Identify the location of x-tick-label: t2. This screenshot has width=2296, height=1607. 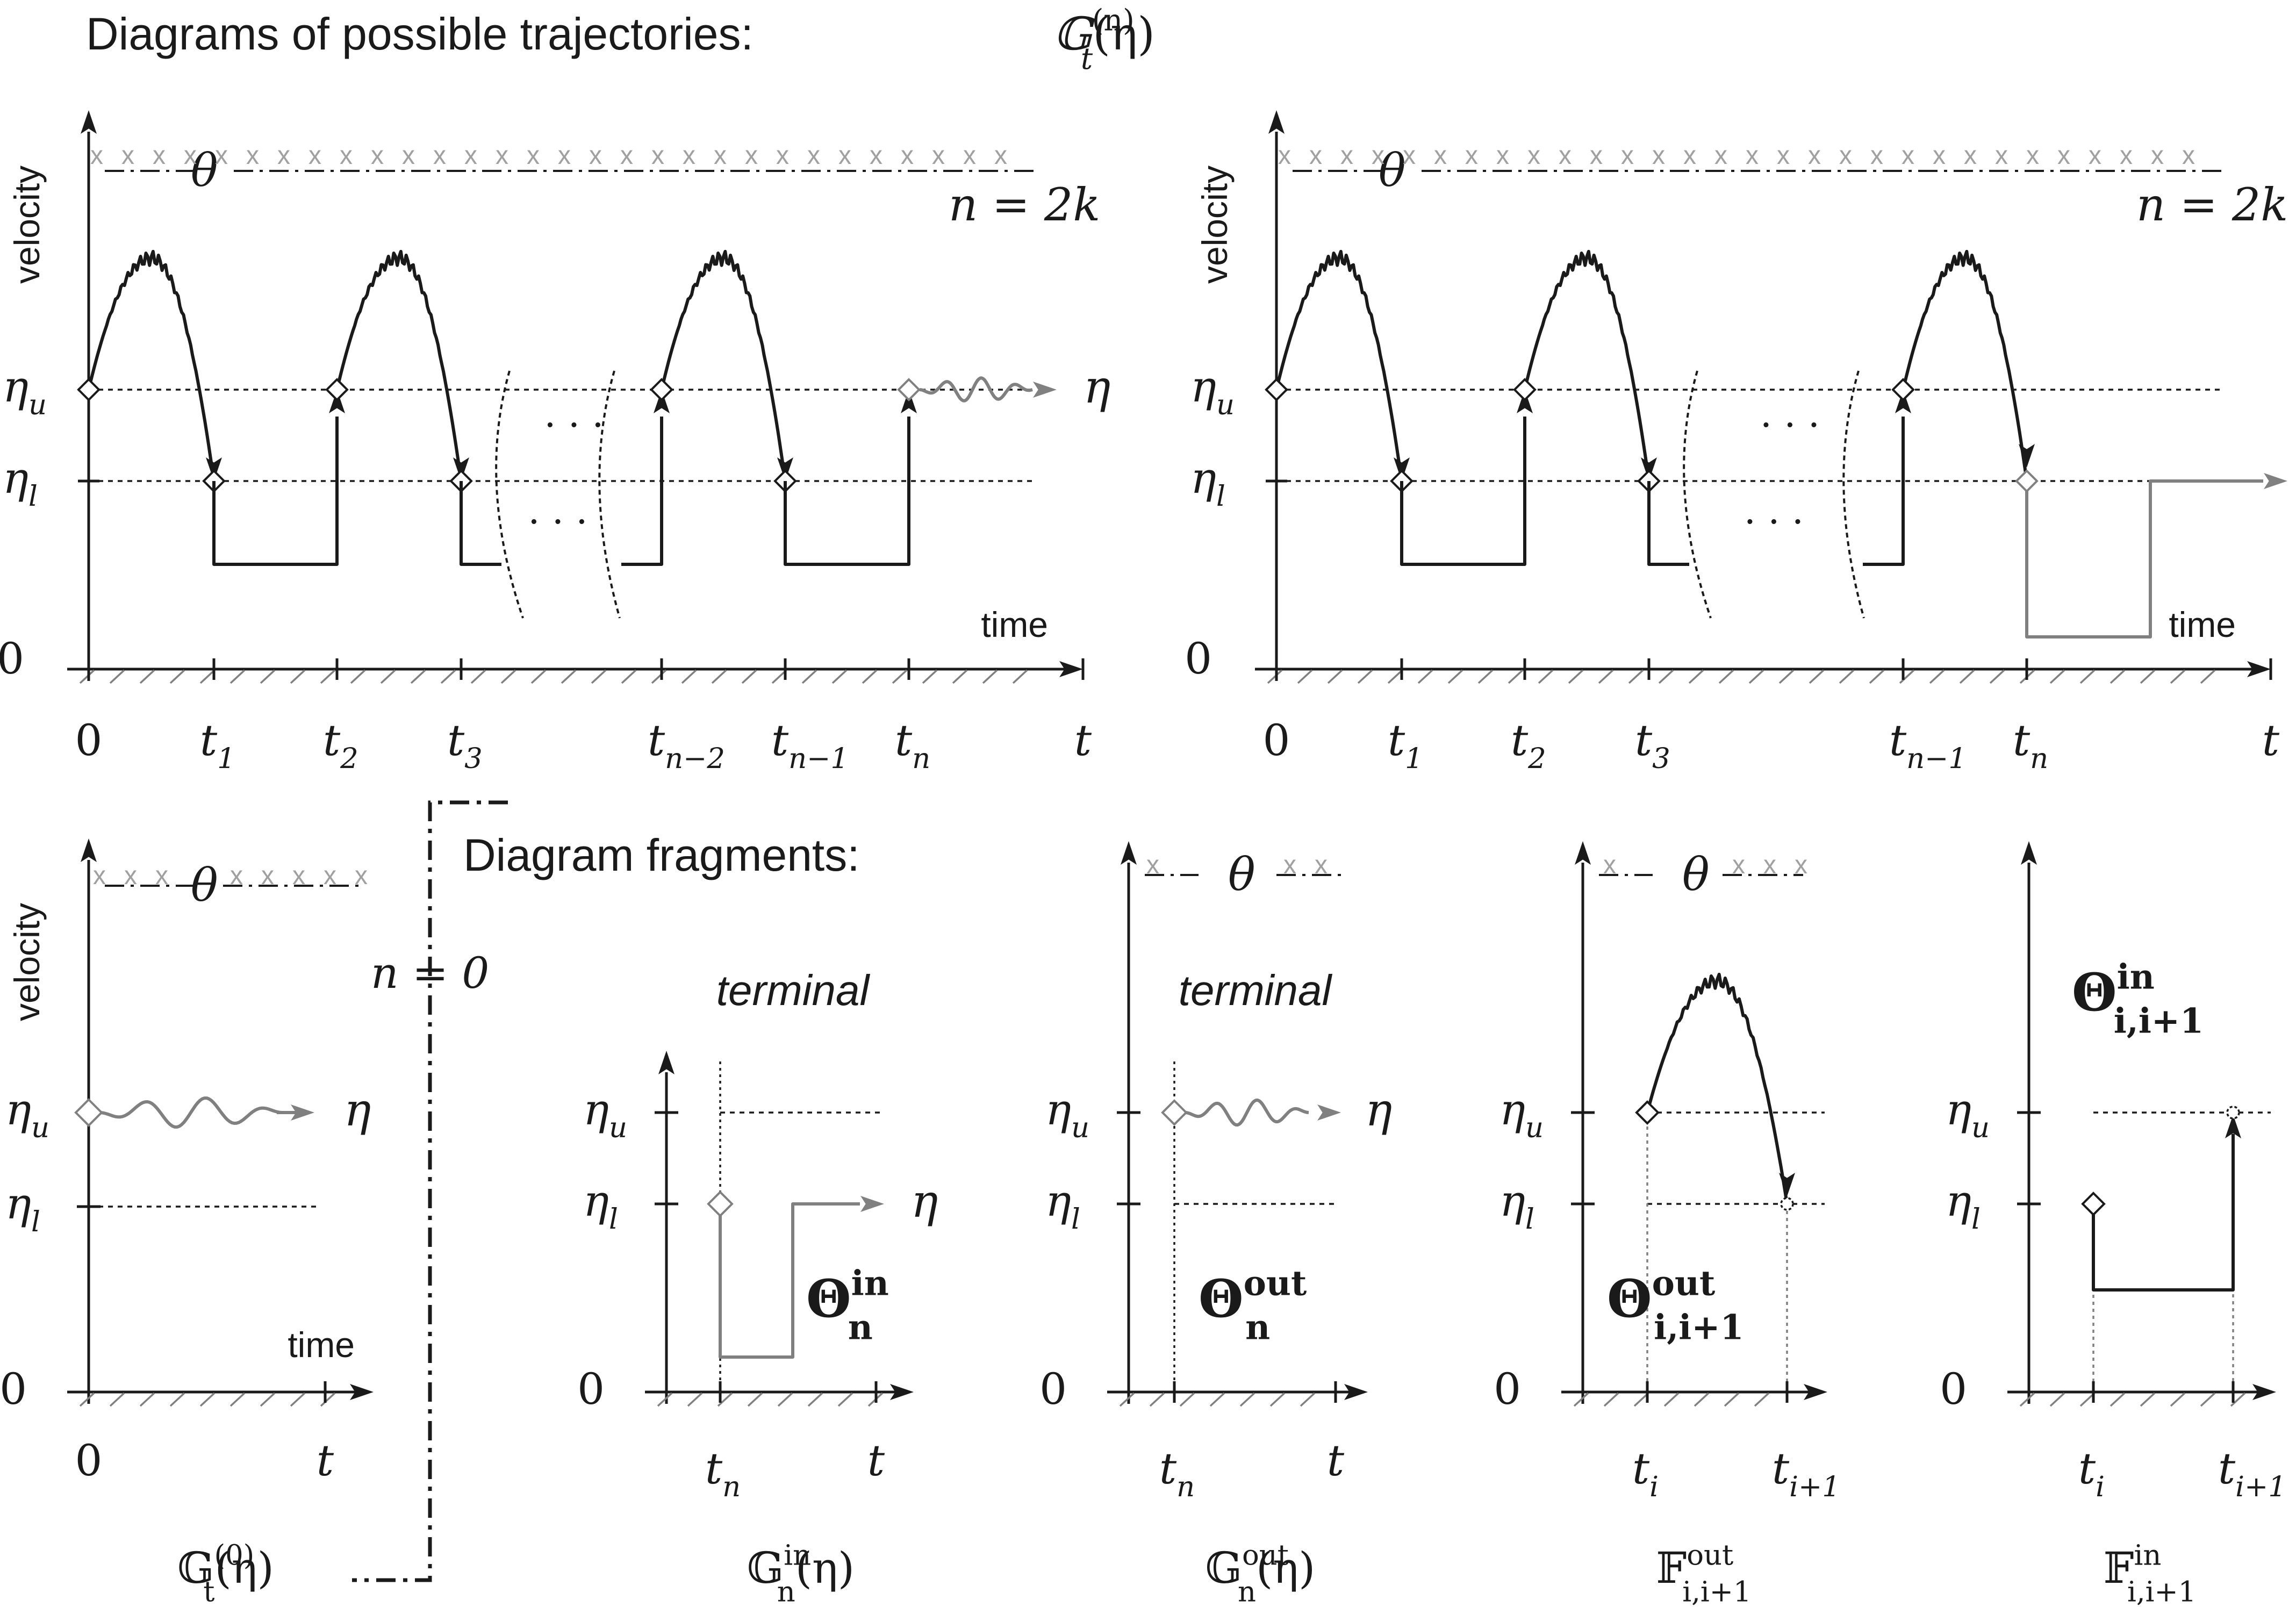
(1528, 745).